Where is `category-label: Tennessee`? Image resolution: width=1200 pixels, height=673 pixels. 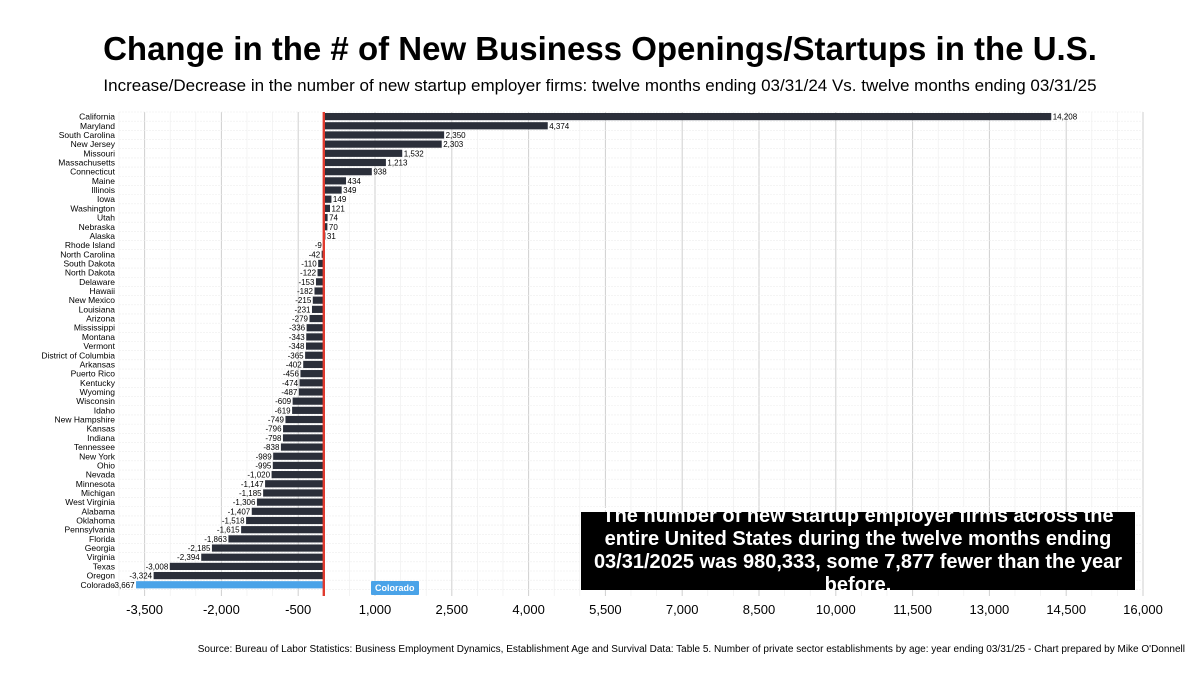 category-label: Tennessee is located at coordinates (94, 447).